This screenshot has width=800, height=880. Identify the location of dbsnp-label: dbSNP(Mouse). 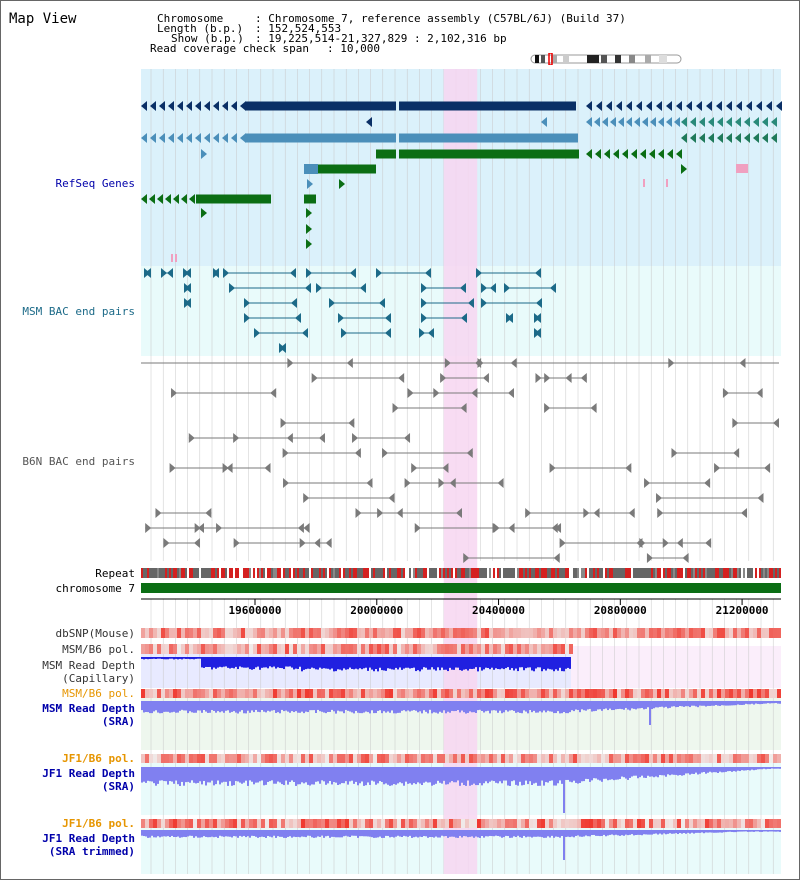
(95, 633).